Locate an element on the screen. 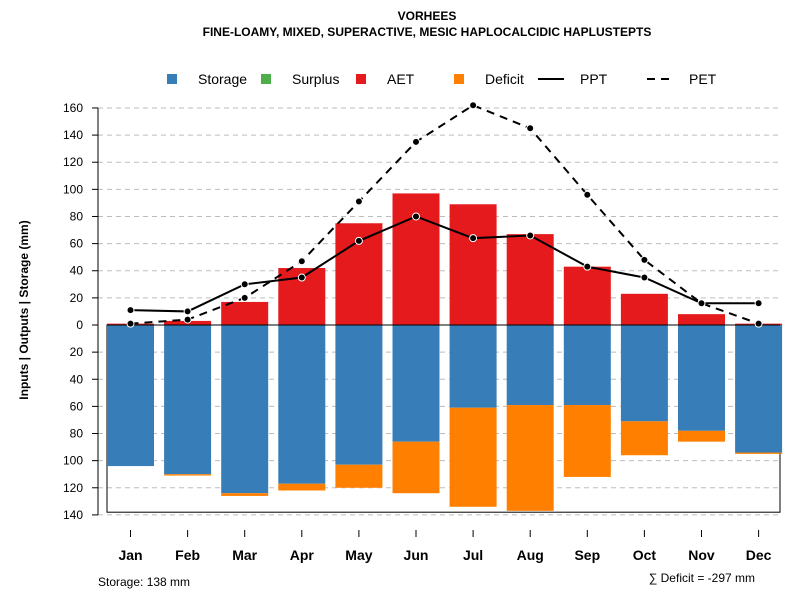 The image size is (800, 605). legend-entry-storage: Storage is located at coordinates (207, 79).